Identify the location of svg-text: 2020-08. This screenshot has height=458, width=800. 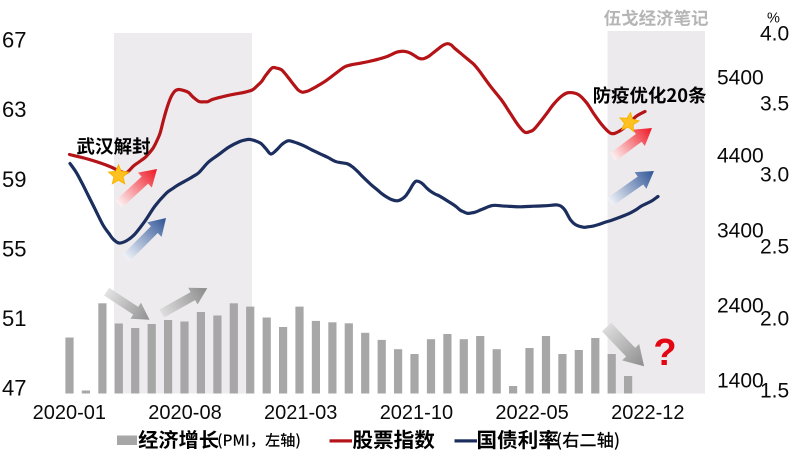
(184, 413).